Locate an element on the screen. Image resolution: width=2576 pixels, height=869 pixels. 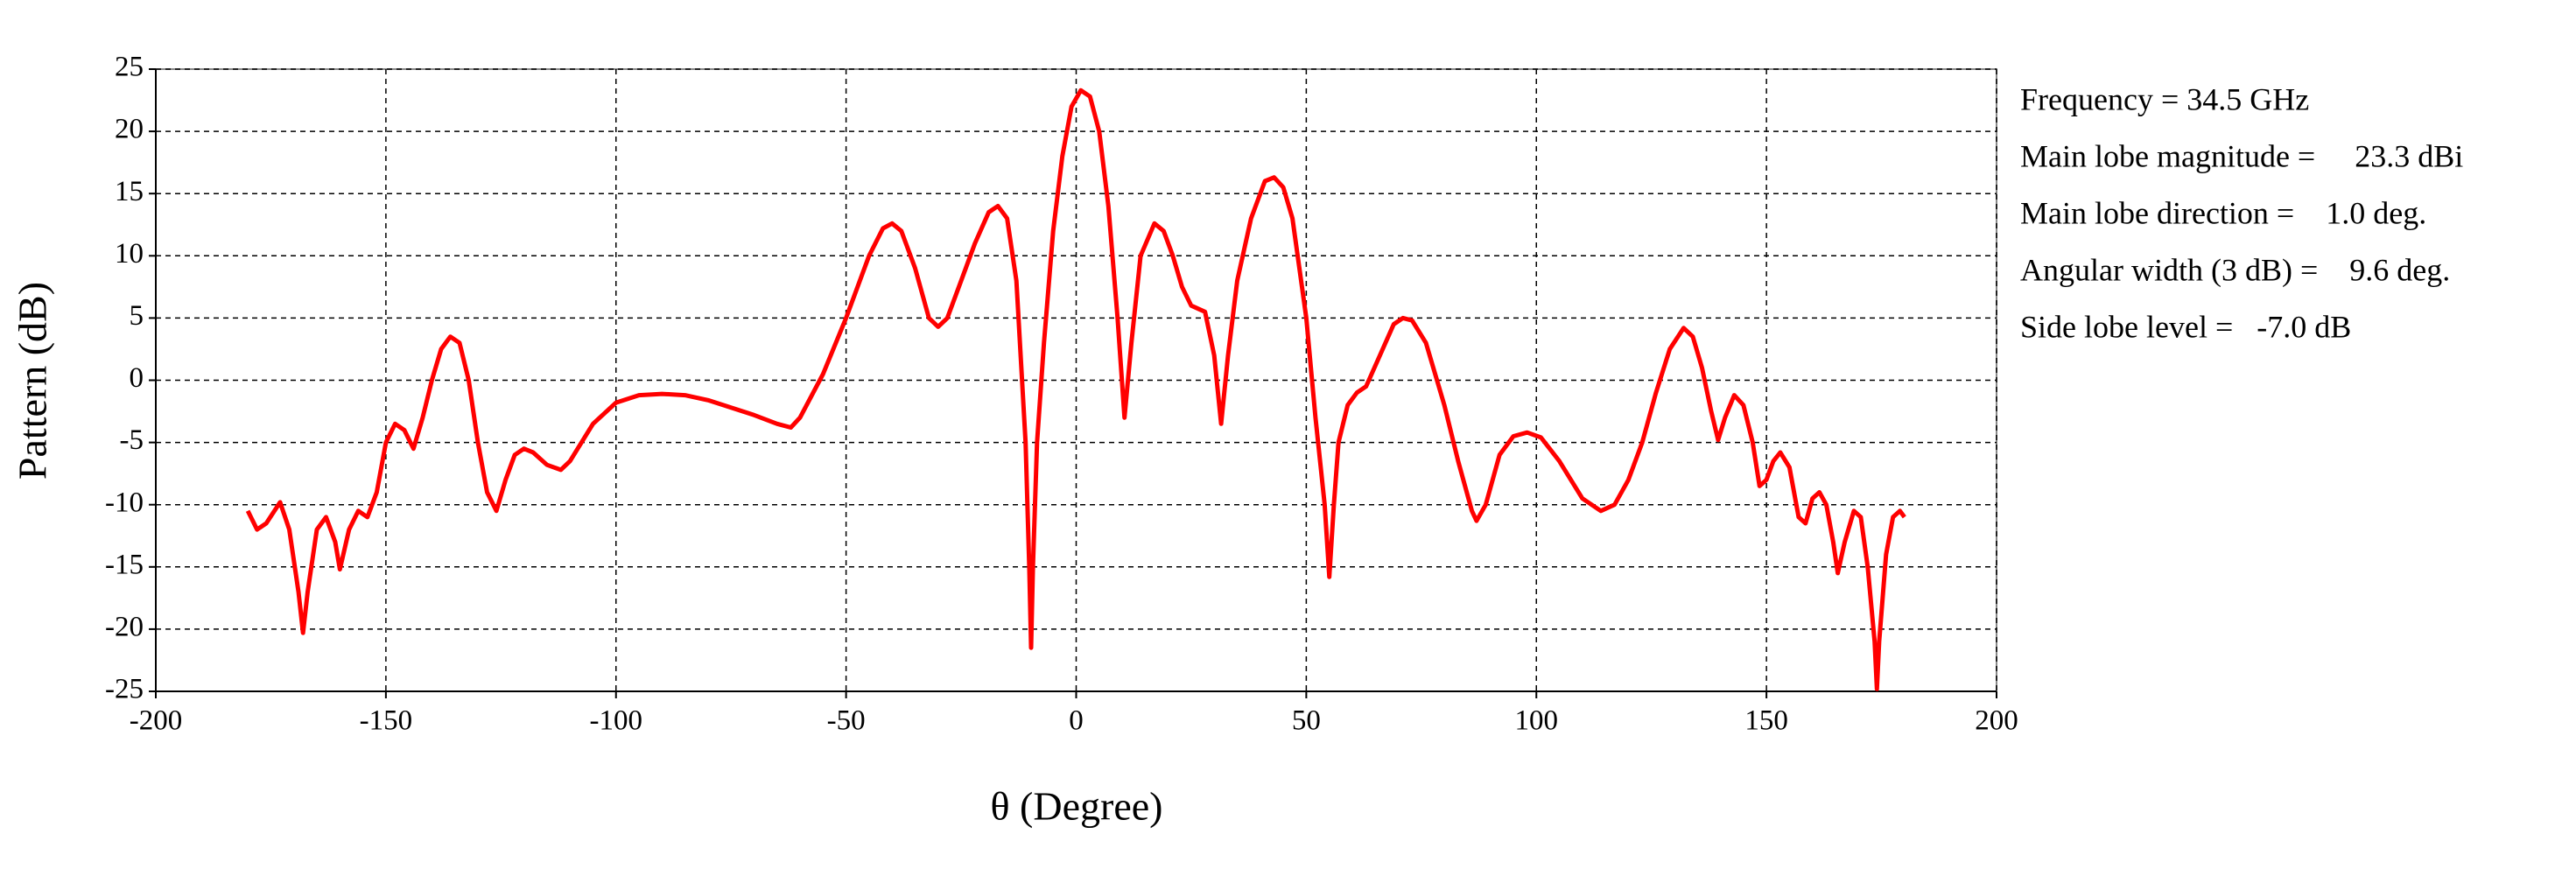
annotation: Main lobe direction = 1.0 deg. is located at coordinates (2223, 212).